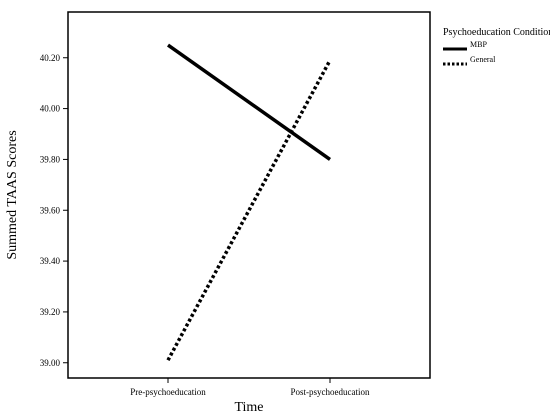  What do you see at coordinates (50, 210) in the screenshot?
I see `y-tick-label: 39.60` at bounding box center [50, 210].